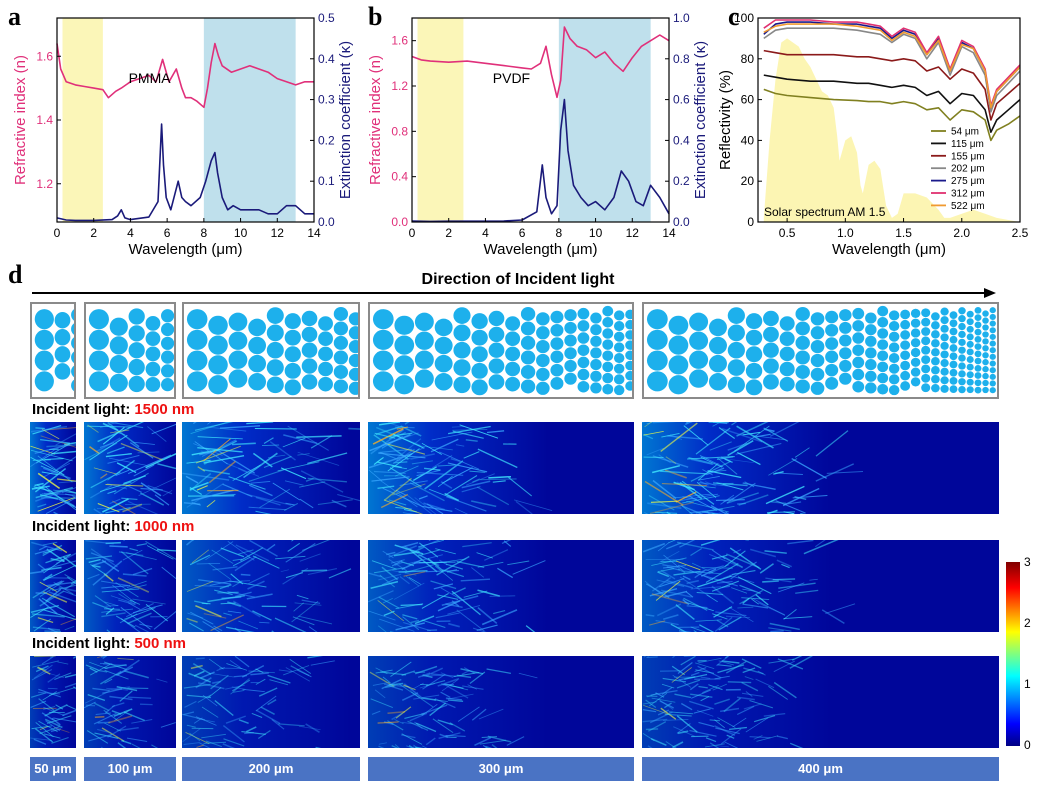  Describe the element at coordinates (845, 233) in the screenshot. I see `x-tick-label: 1.0` at that location.